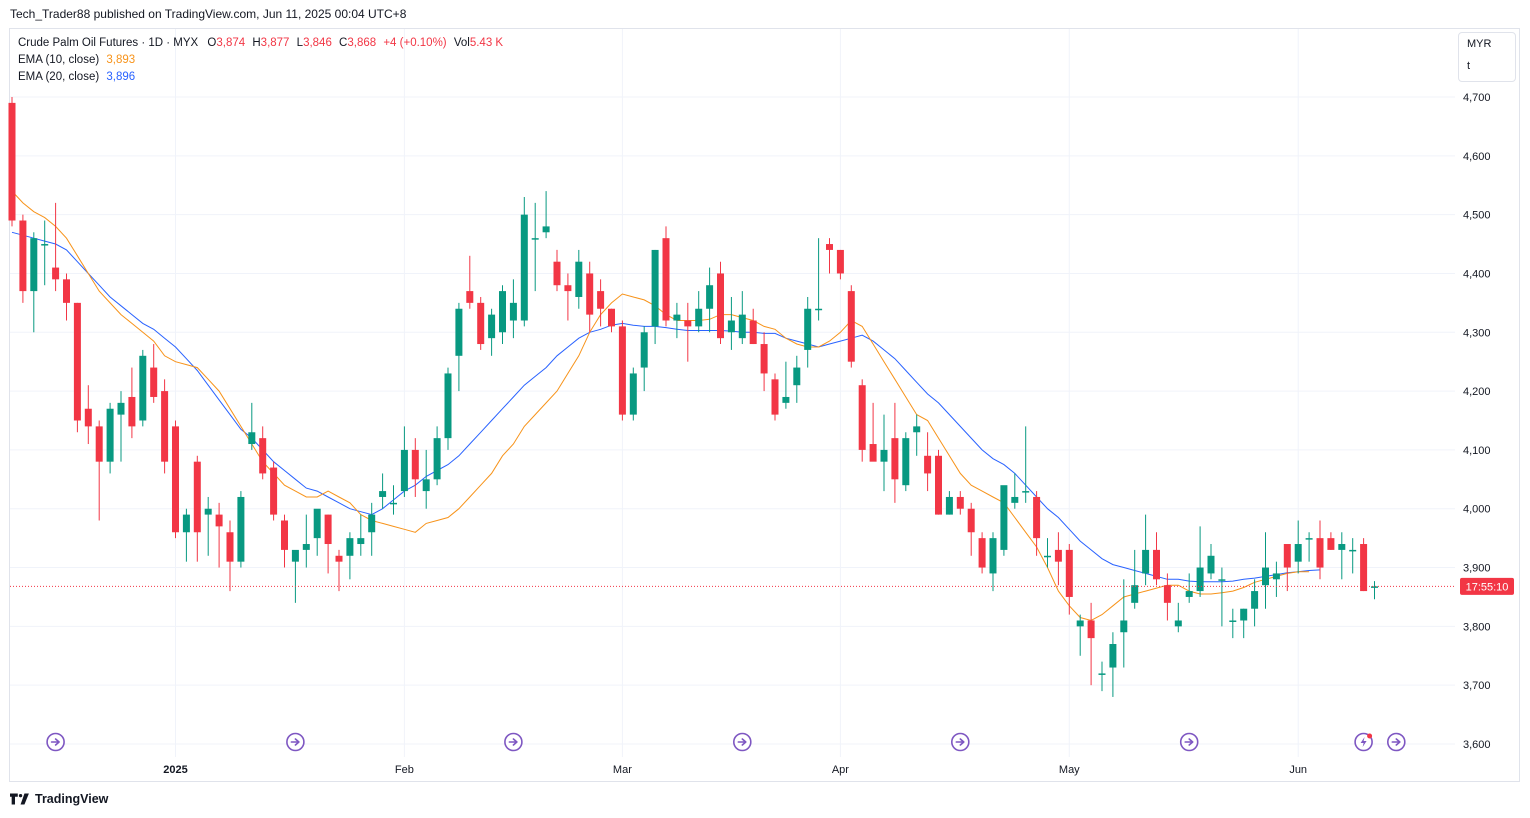  Describe the element at coordinates (59, 799) in the screenshot. I see `tradingview-brand: TradingView` at that location.